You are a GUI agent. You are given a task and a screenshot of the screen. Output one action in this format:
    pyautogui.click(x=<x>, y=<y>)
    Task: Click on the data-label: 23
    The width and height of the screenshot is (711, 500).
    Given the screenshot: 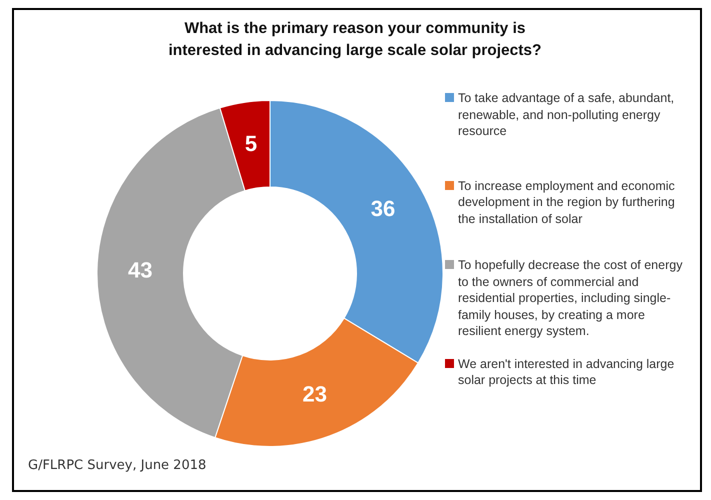 What is the action you would take?
    pyautogui.click(x=315, y=393)
    